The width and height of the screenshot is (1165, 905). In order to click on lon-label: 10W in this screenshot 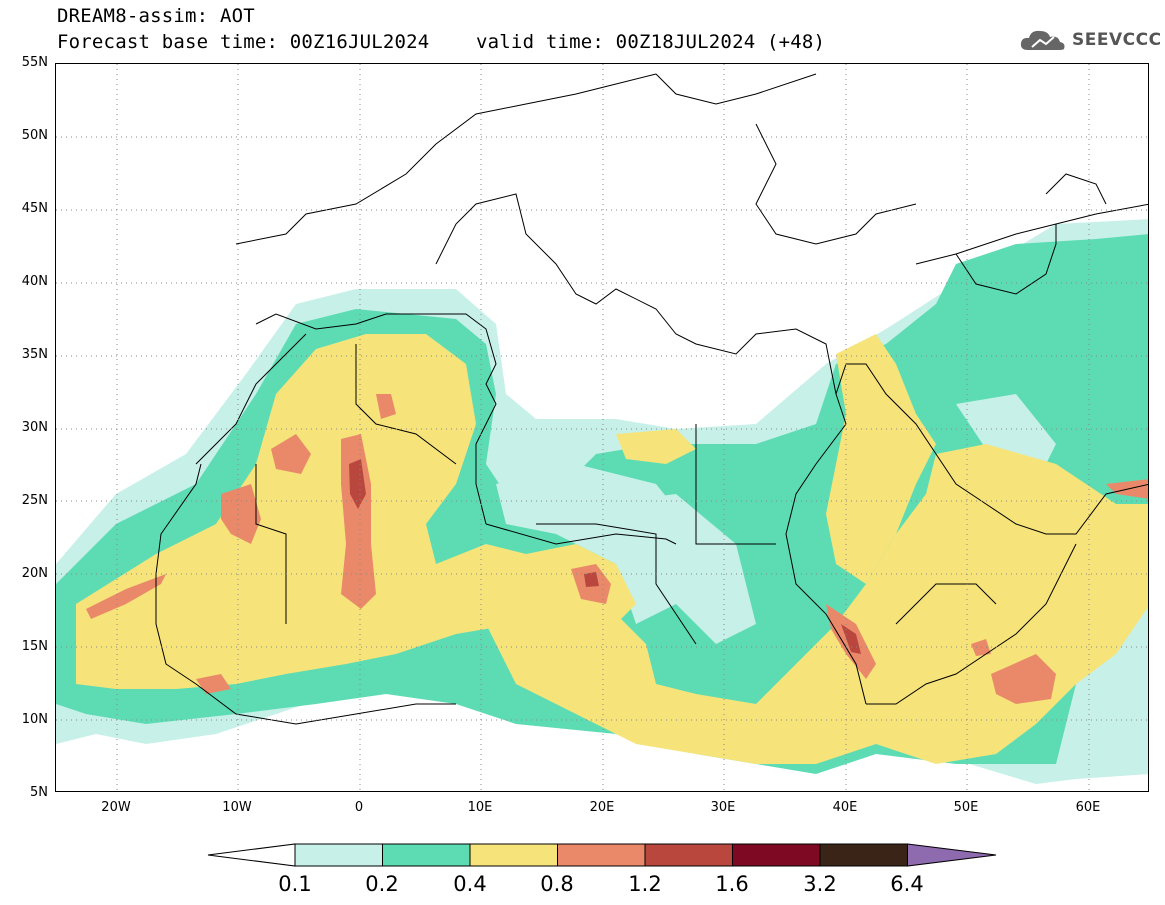, I will do `click(237, 807)`.